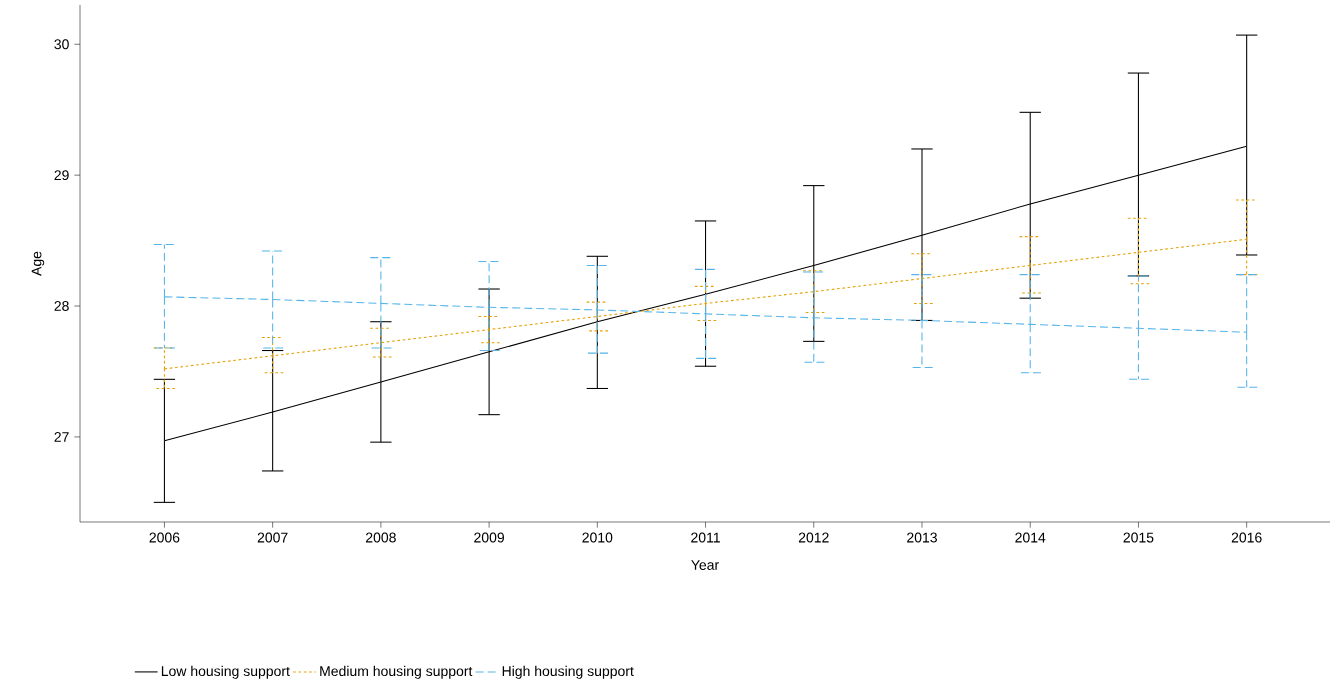 The image size is (1342, 688). Describe the element at coordinates (568, 672) in the screenshot. I see `legend-label: High housing support` at that location.